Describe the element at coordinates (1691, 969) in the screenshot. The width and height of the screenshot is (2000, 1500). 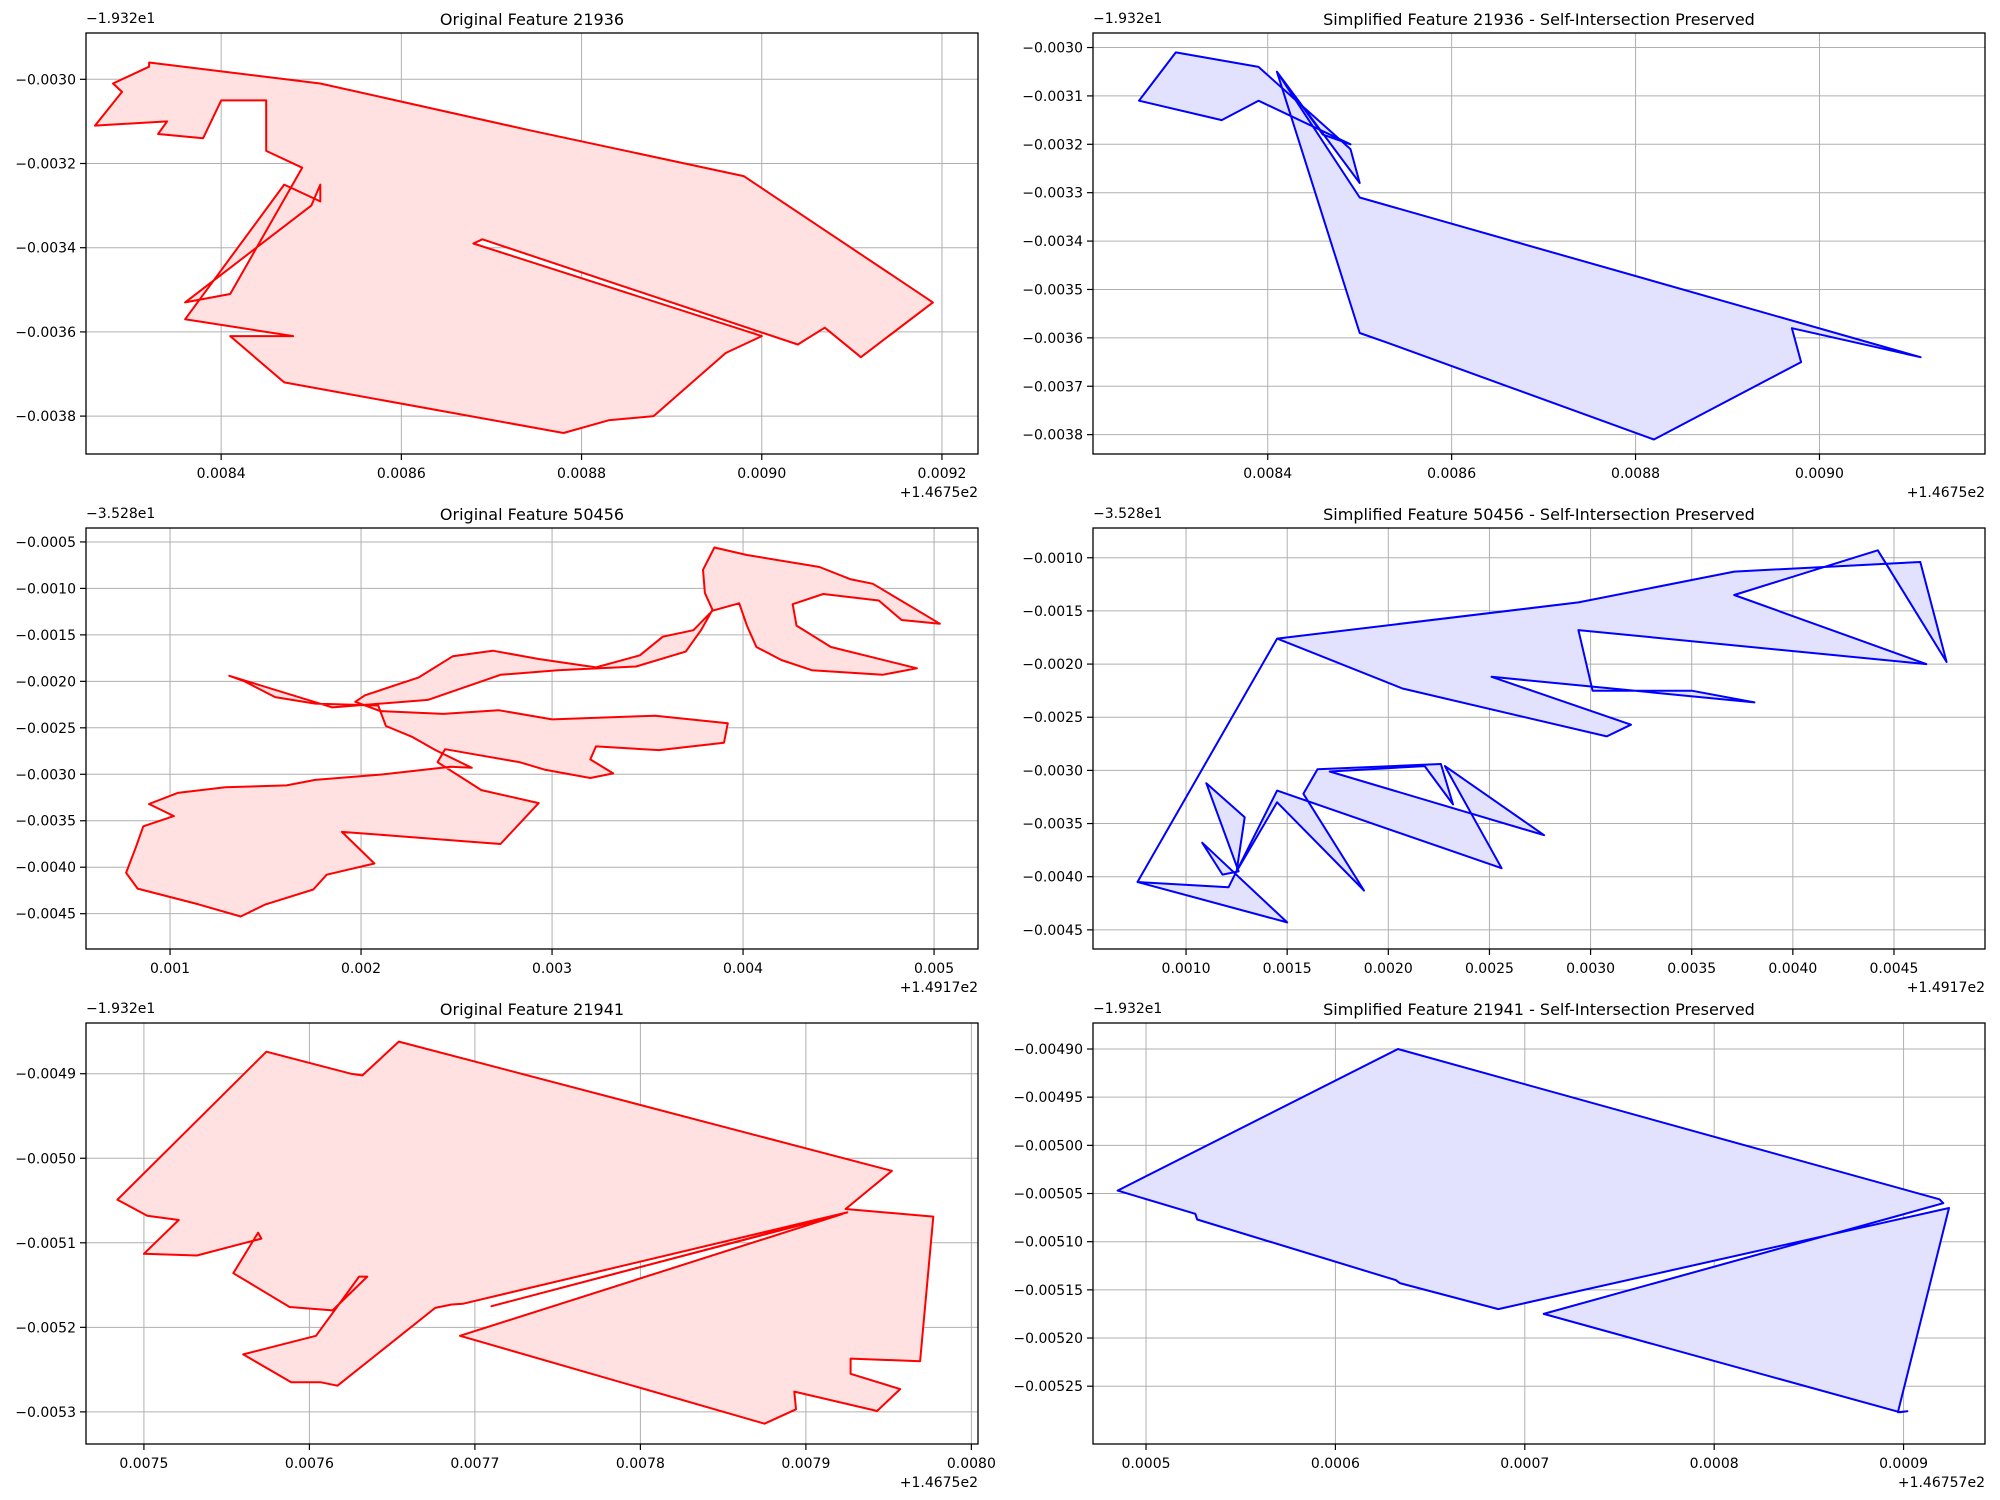
I see `x-tick-label: 0.0035` at that location.